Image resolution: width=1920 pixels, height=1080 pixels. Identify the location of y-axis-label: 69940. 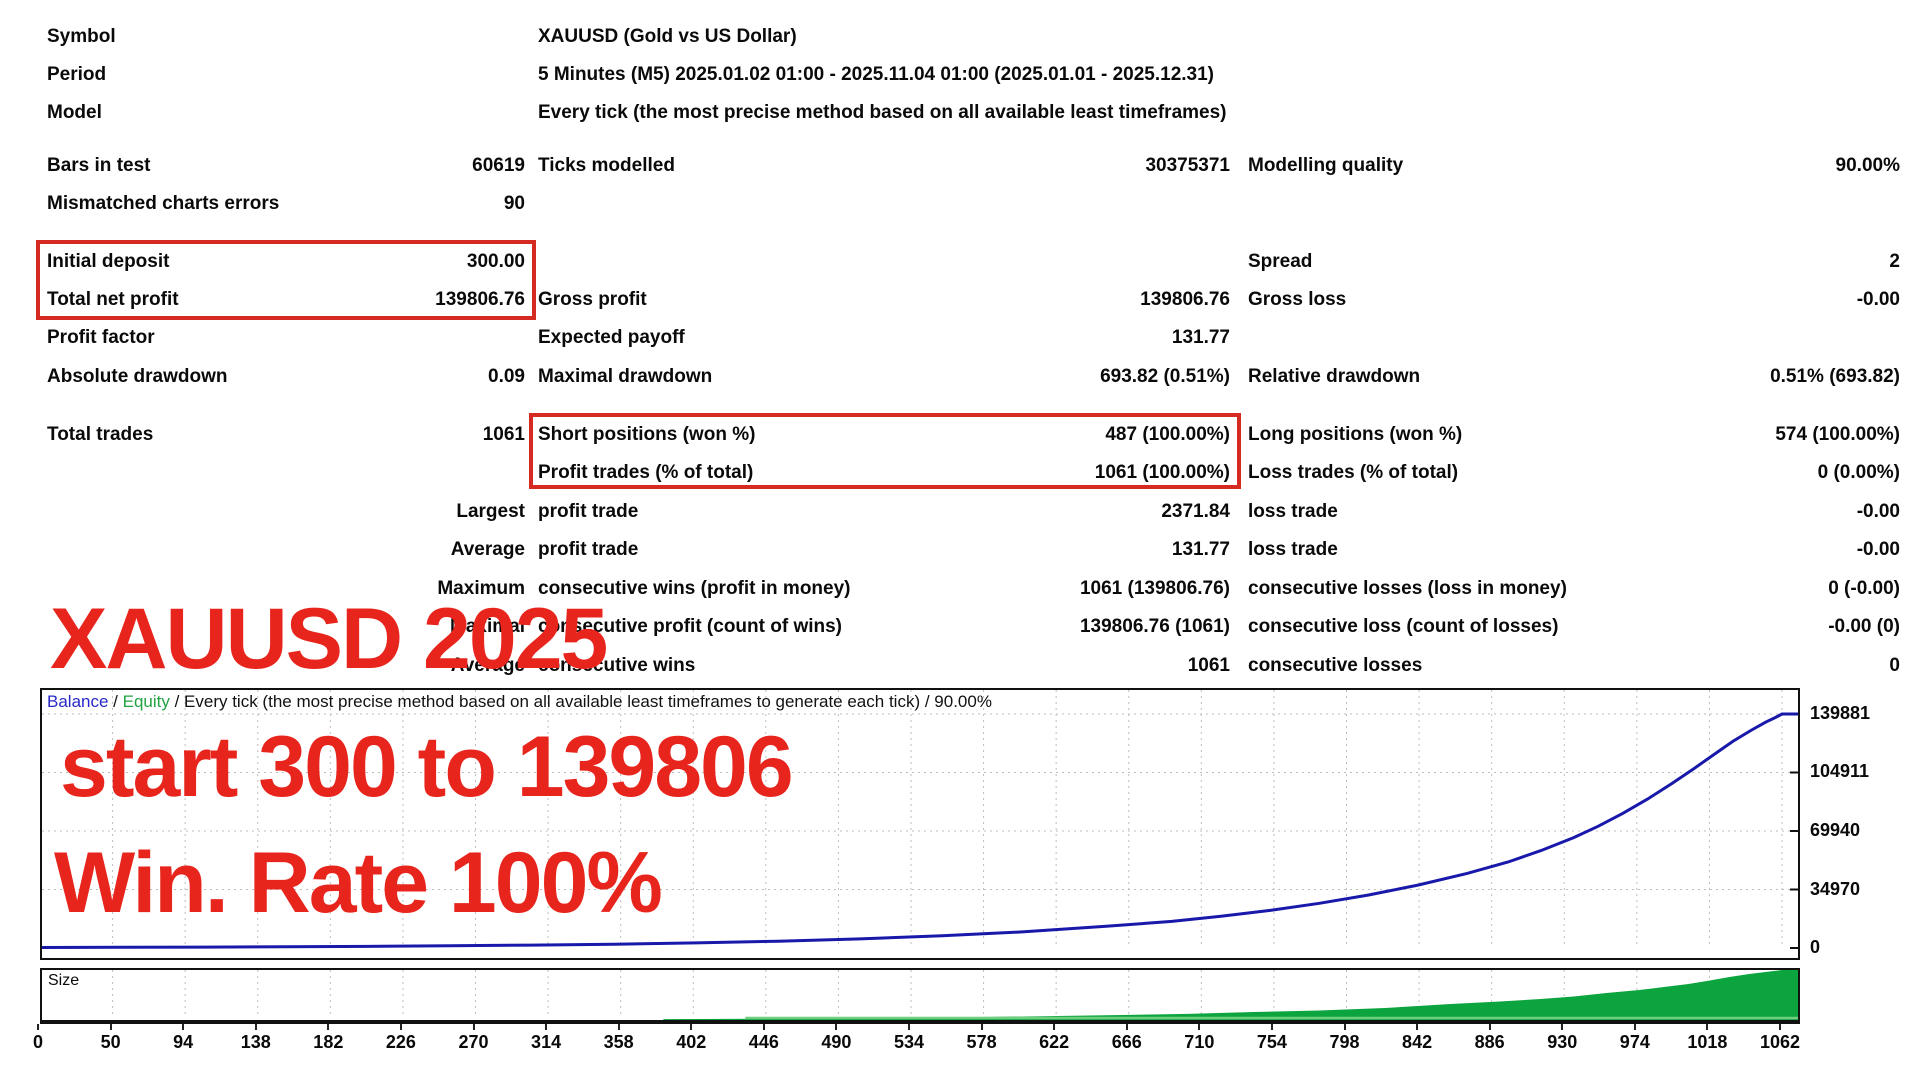
(1835, 830).